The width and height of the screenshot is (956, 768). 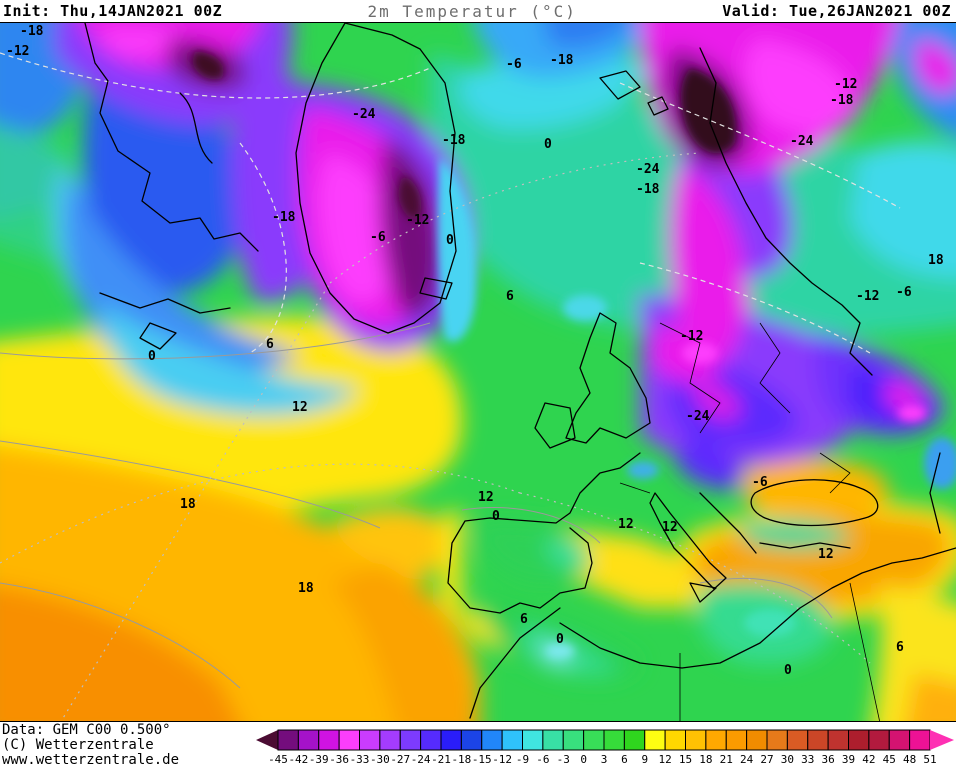 I want to click on colorbar-arrow-right, so click(x=942, y=740).